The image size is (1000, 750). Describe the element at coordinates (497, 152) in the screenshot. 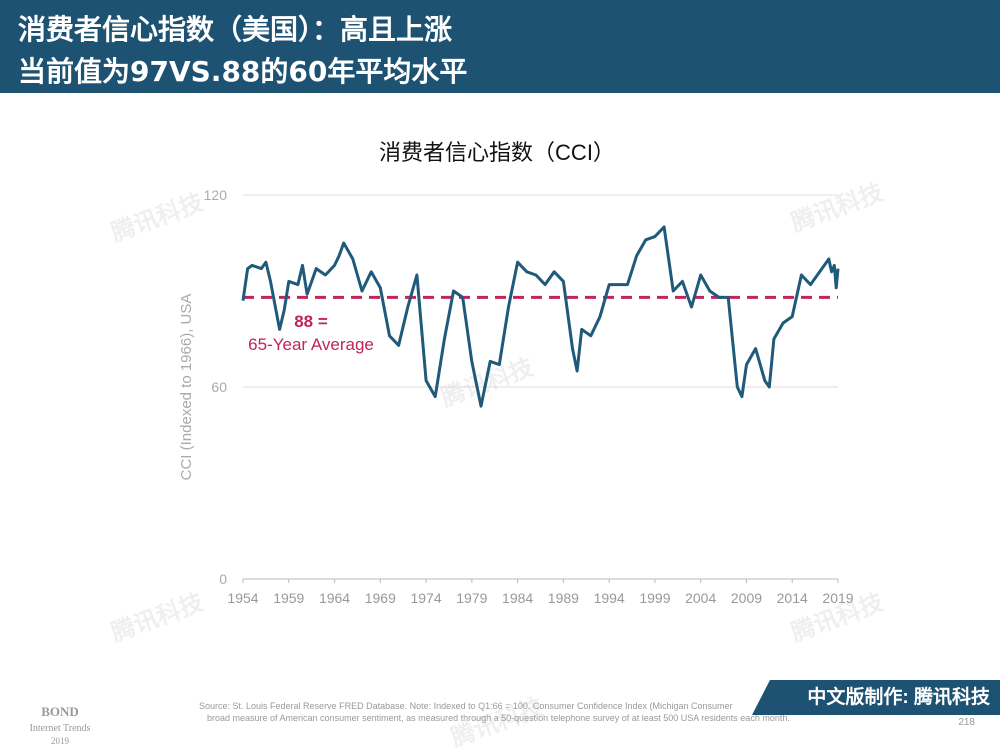

I see `chart-title: 消费者信心指数（CCI）` at that location.